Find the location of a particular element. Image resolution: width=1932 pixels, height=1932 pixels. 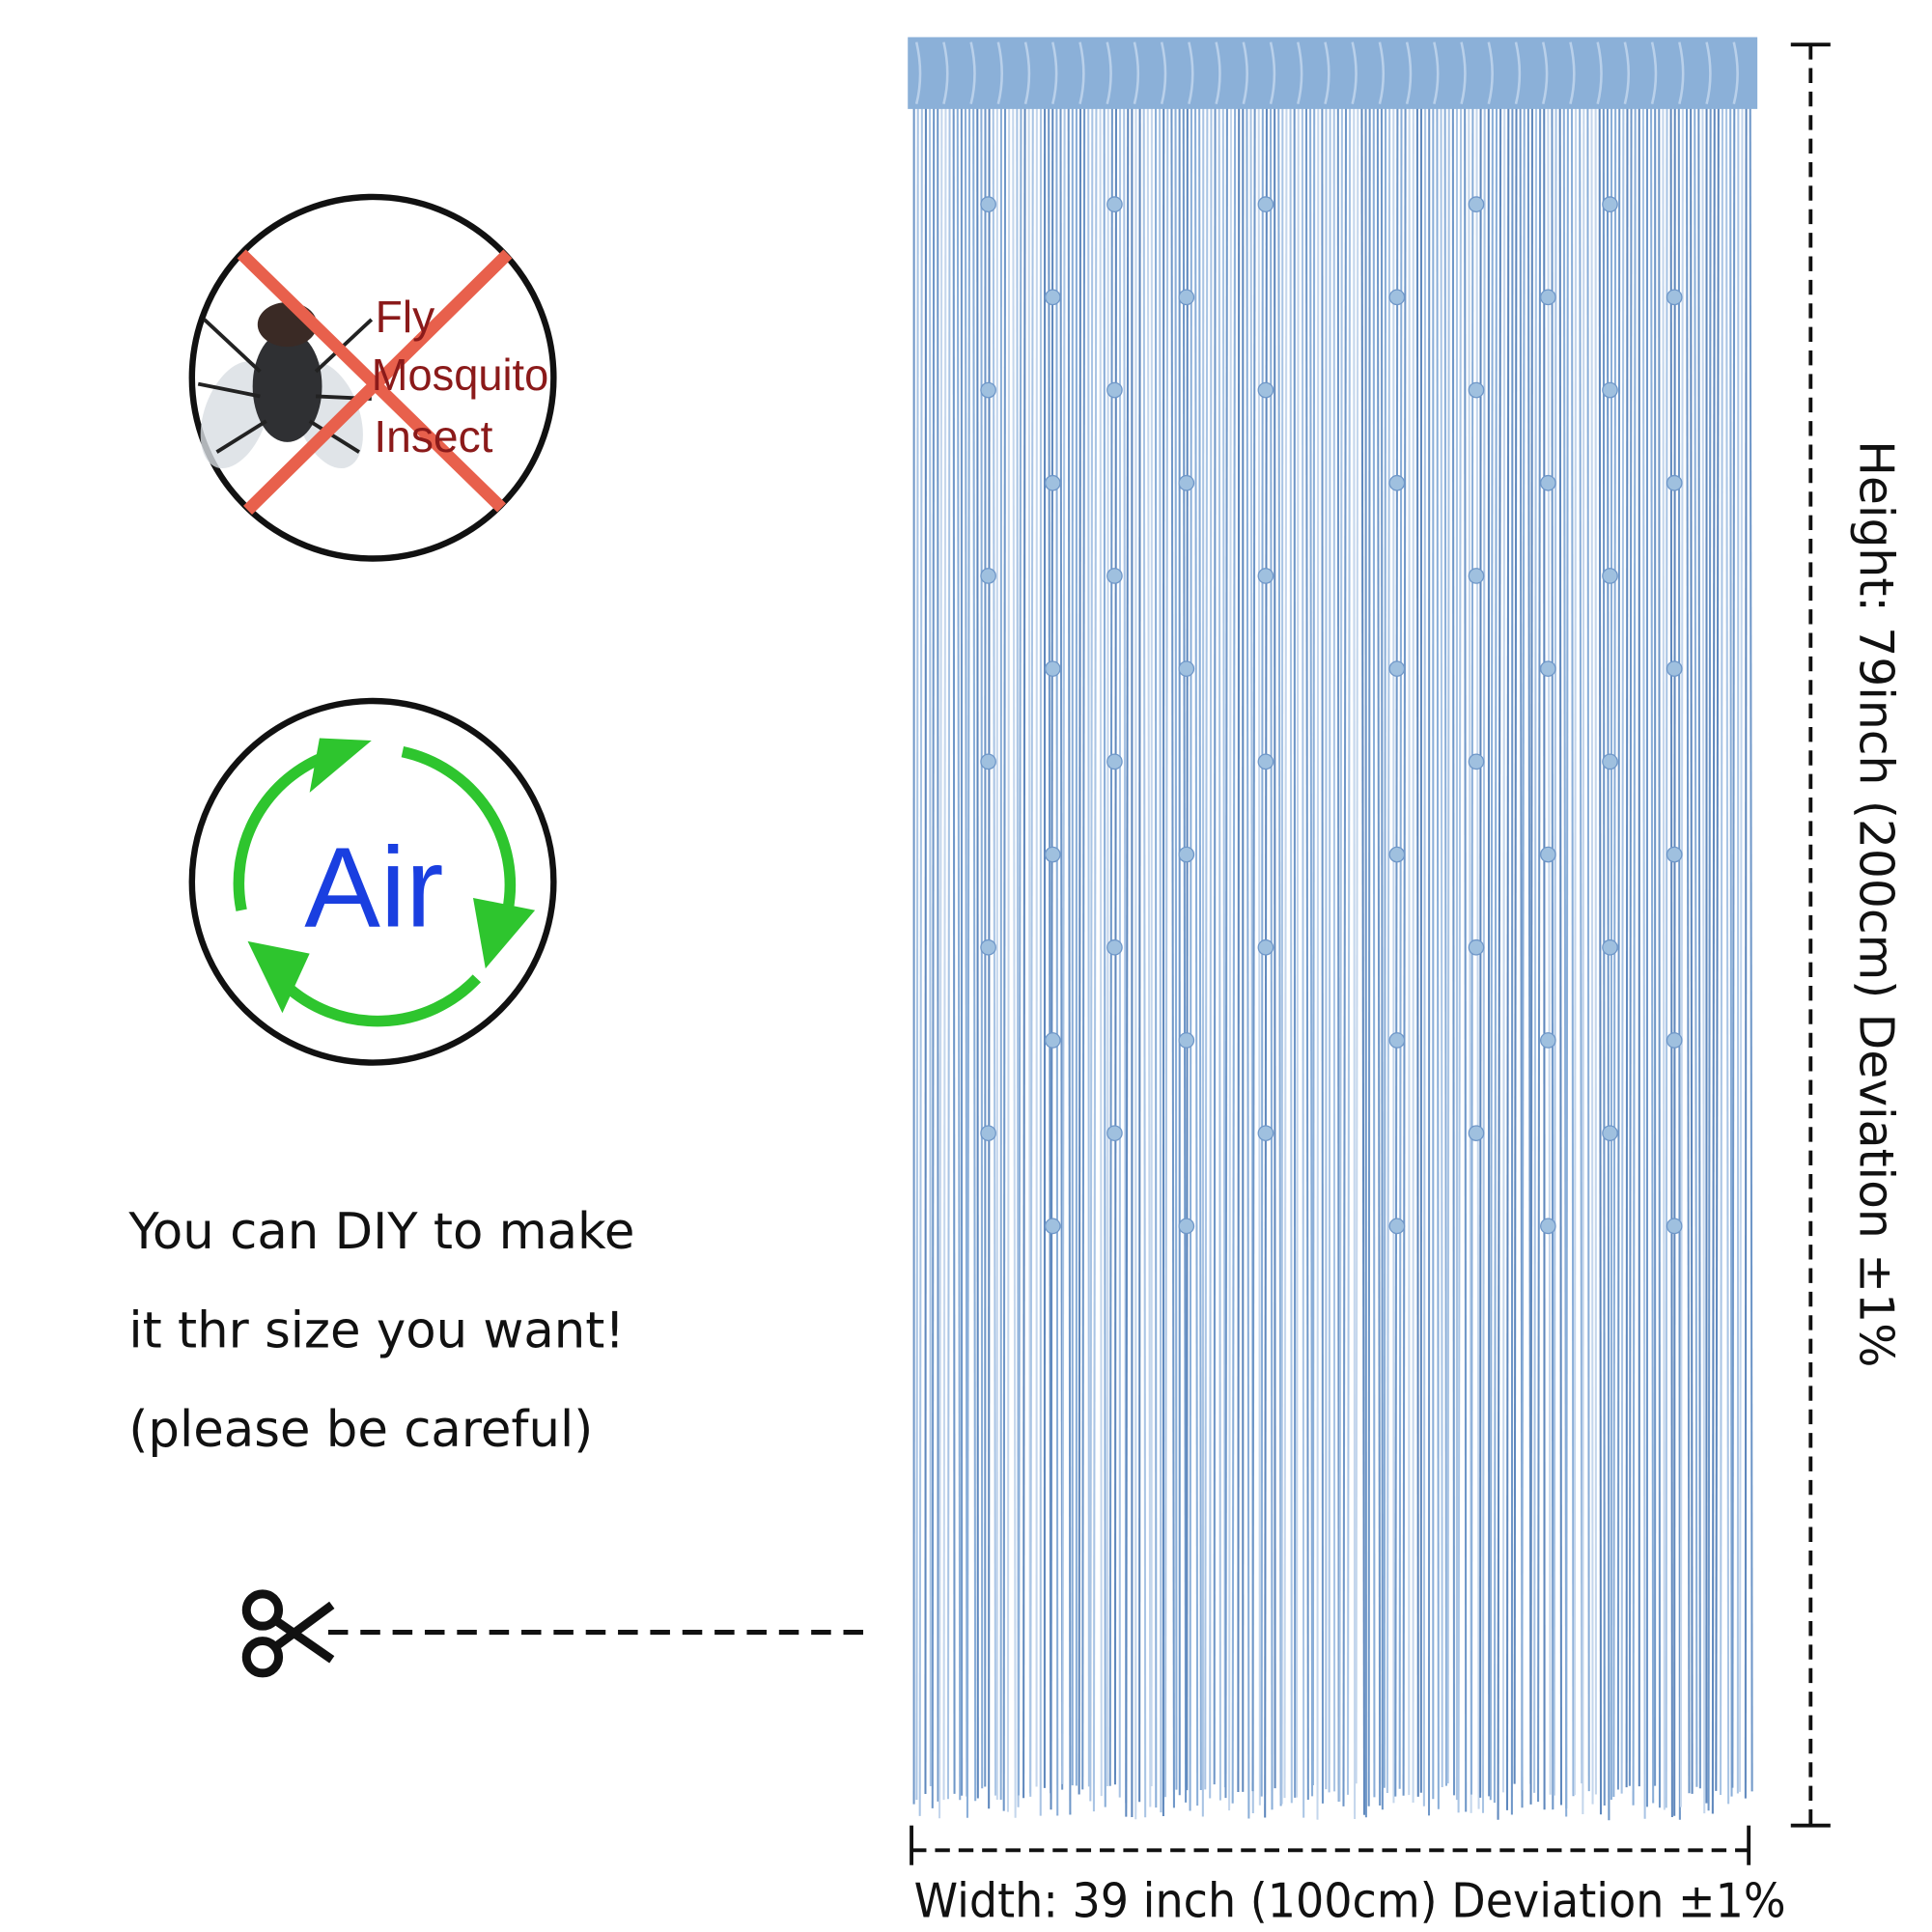

height-dimension is located at coordinates (1811, 935).